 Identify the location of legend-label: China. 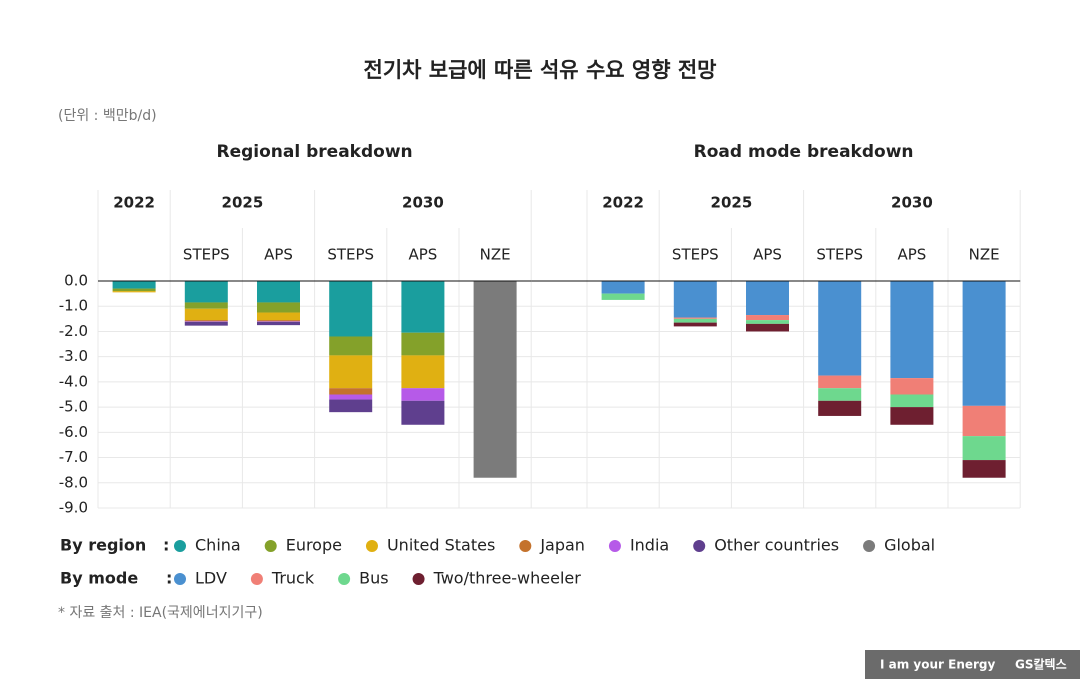
(218, 545).